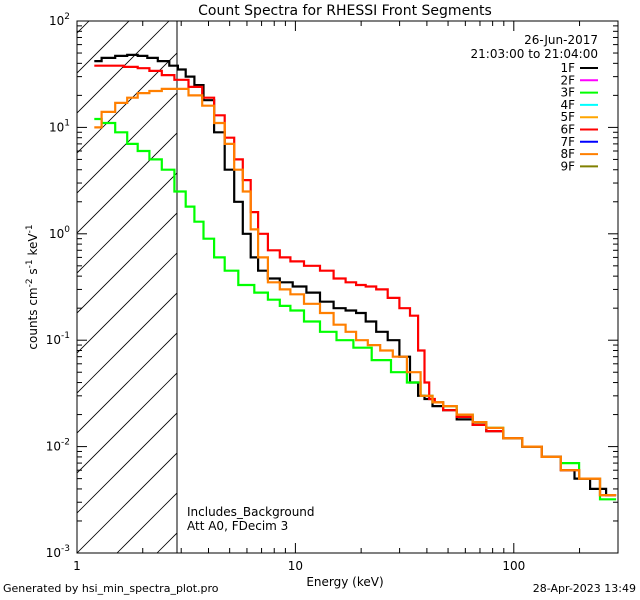 The image size is (640, 600). Describe the element at coordinates (59, 233) in the screenshot. I see `y-tick-label: 10⁰` at that location.